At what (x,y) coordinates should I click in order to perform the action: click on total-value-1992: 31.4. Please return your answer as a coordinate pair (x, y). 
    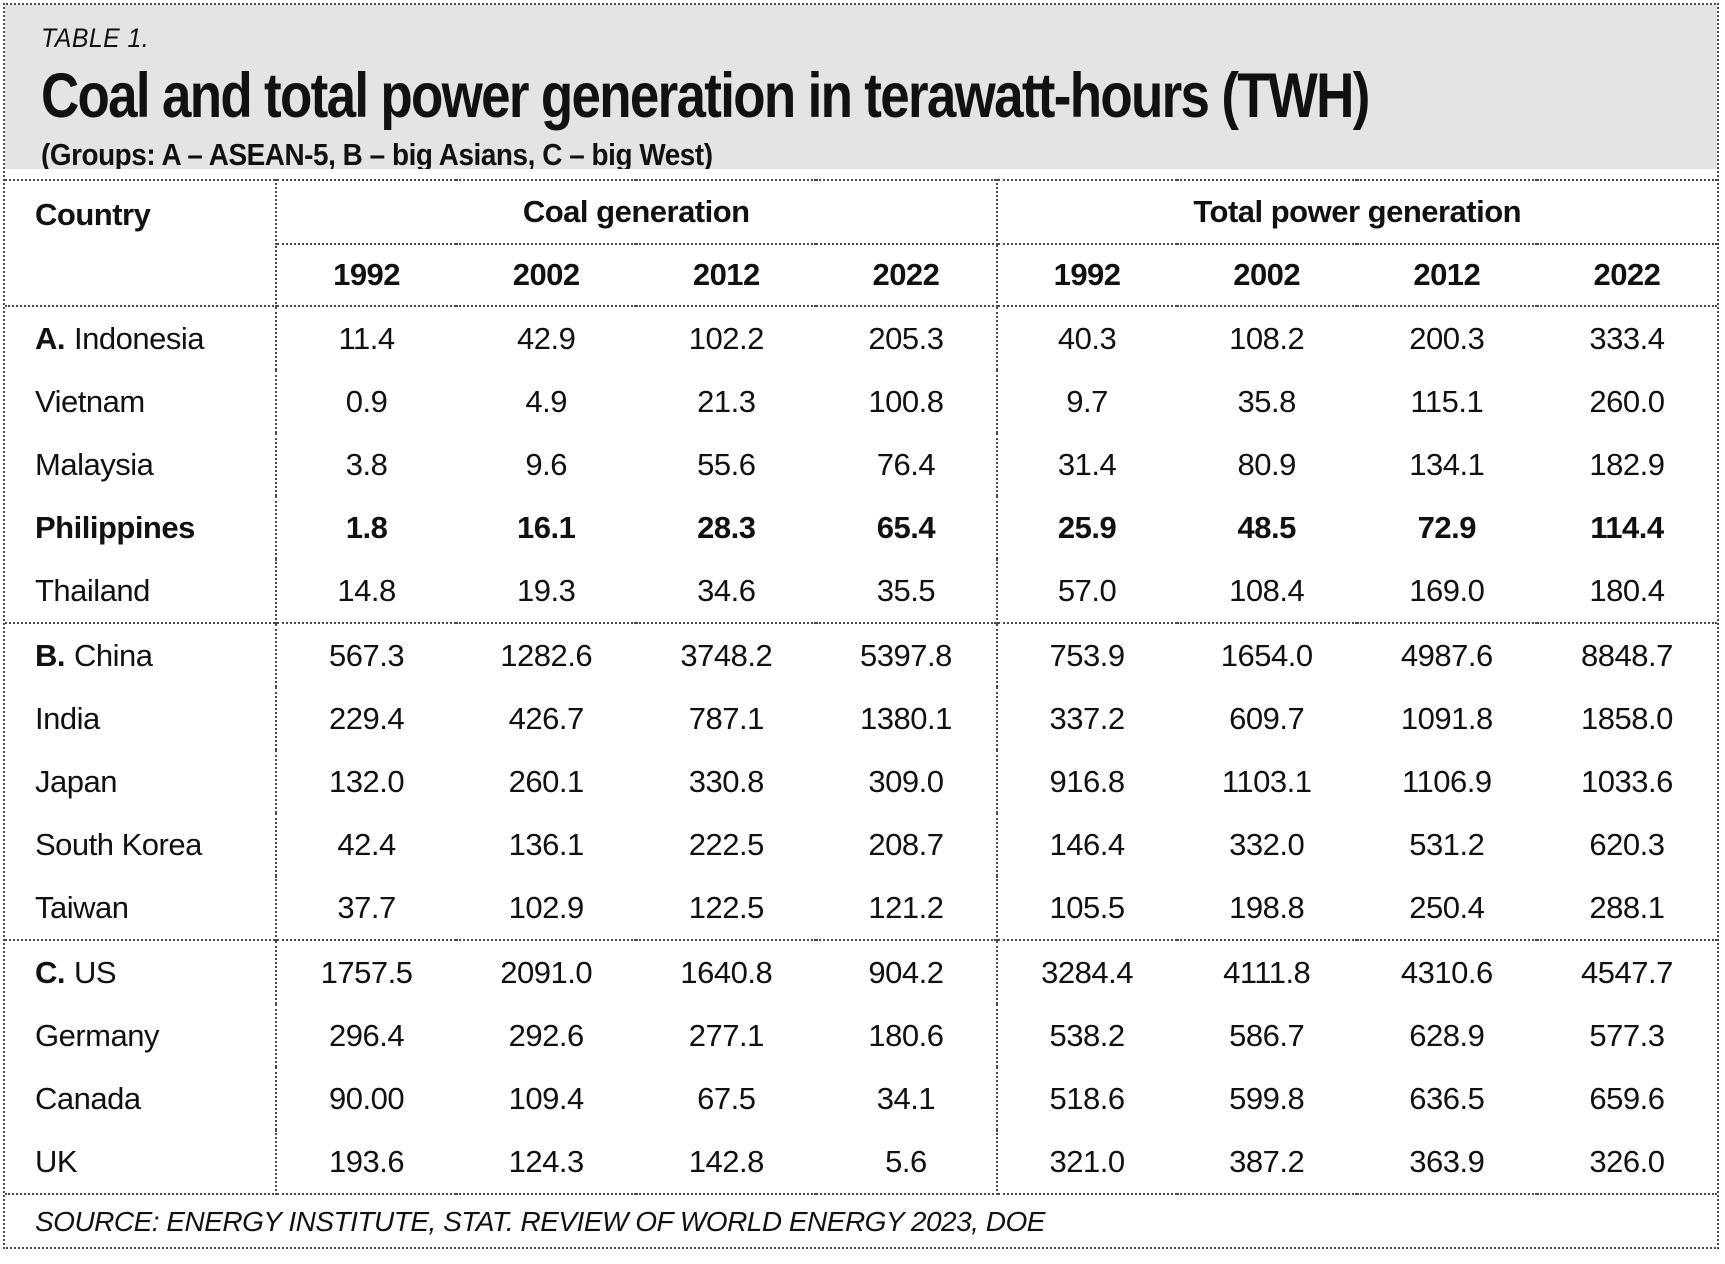
    Looking at the image, I should click on (1087, 464).